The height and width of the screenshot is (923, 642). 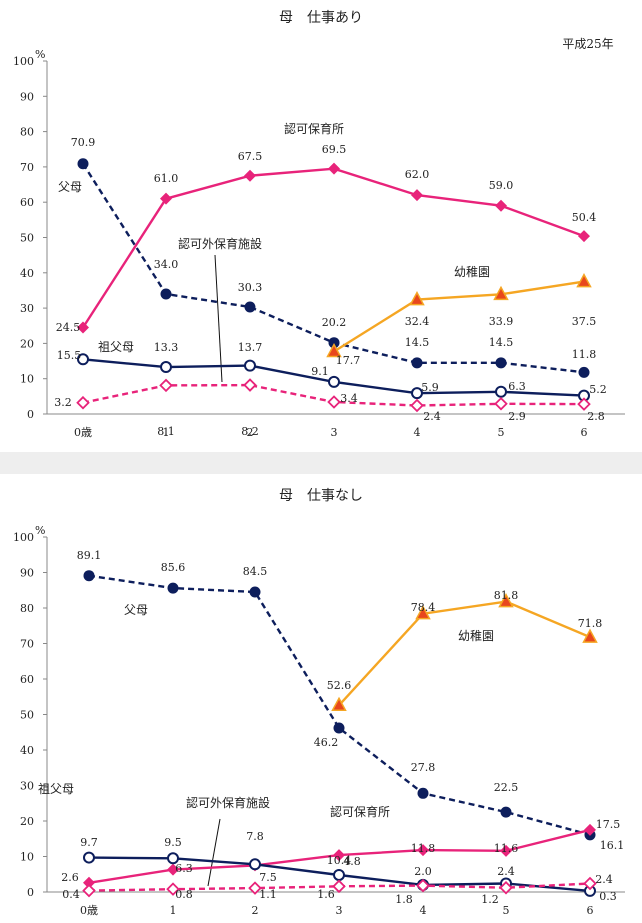 I want to click on data-label: 15.5, so click(x=69, y=355).